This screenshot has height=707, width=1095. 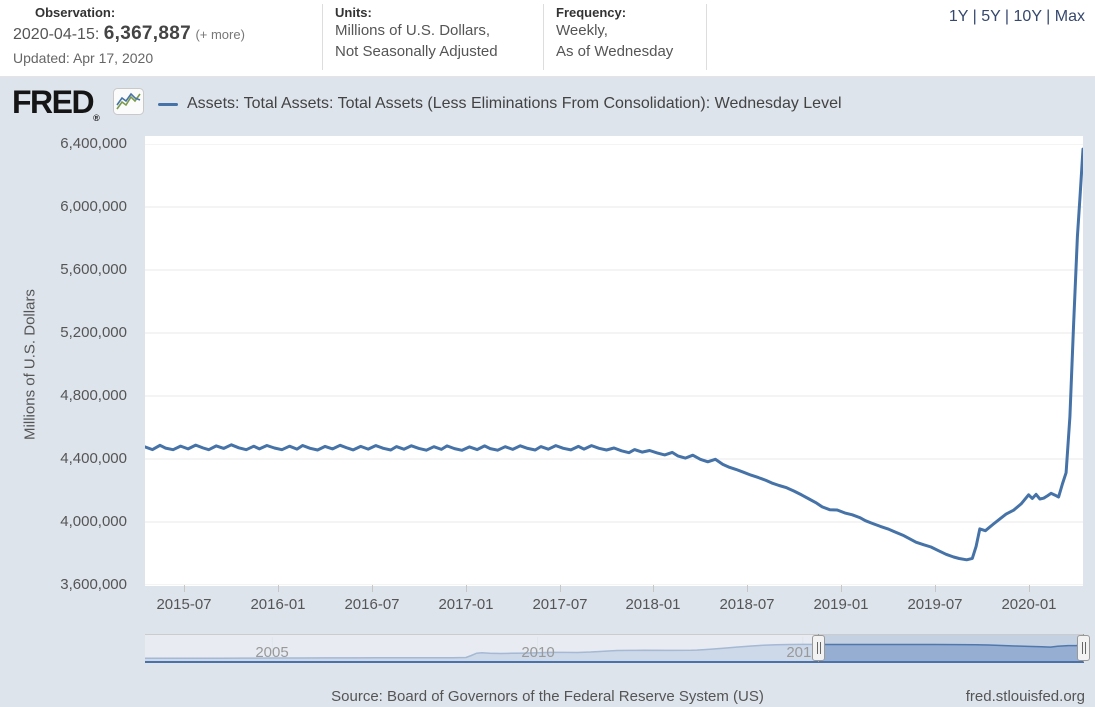 I want to click on navigator-left-handle, so click(x=818, y=648).